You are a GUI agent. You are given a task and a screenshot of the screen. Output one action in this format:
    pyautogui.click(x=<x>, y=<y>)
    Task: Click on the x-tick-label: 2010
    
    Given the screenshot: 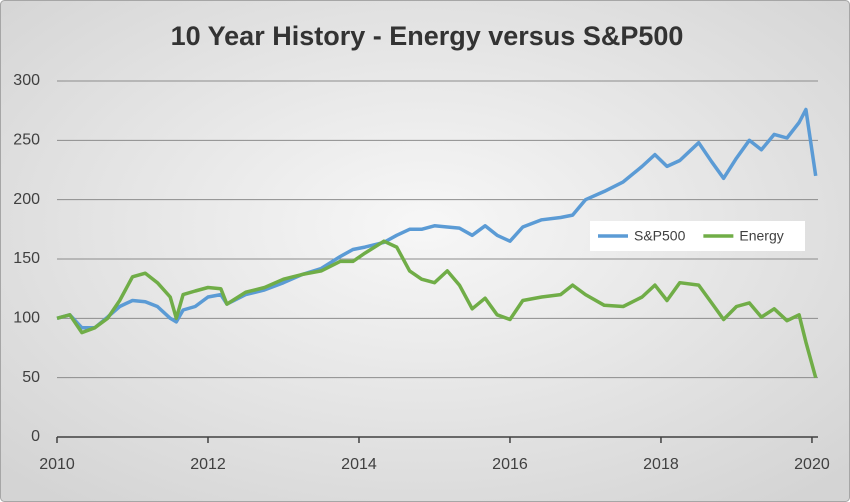 What is the action you would take?
    pyautogui.click(x=57, y=464)
    